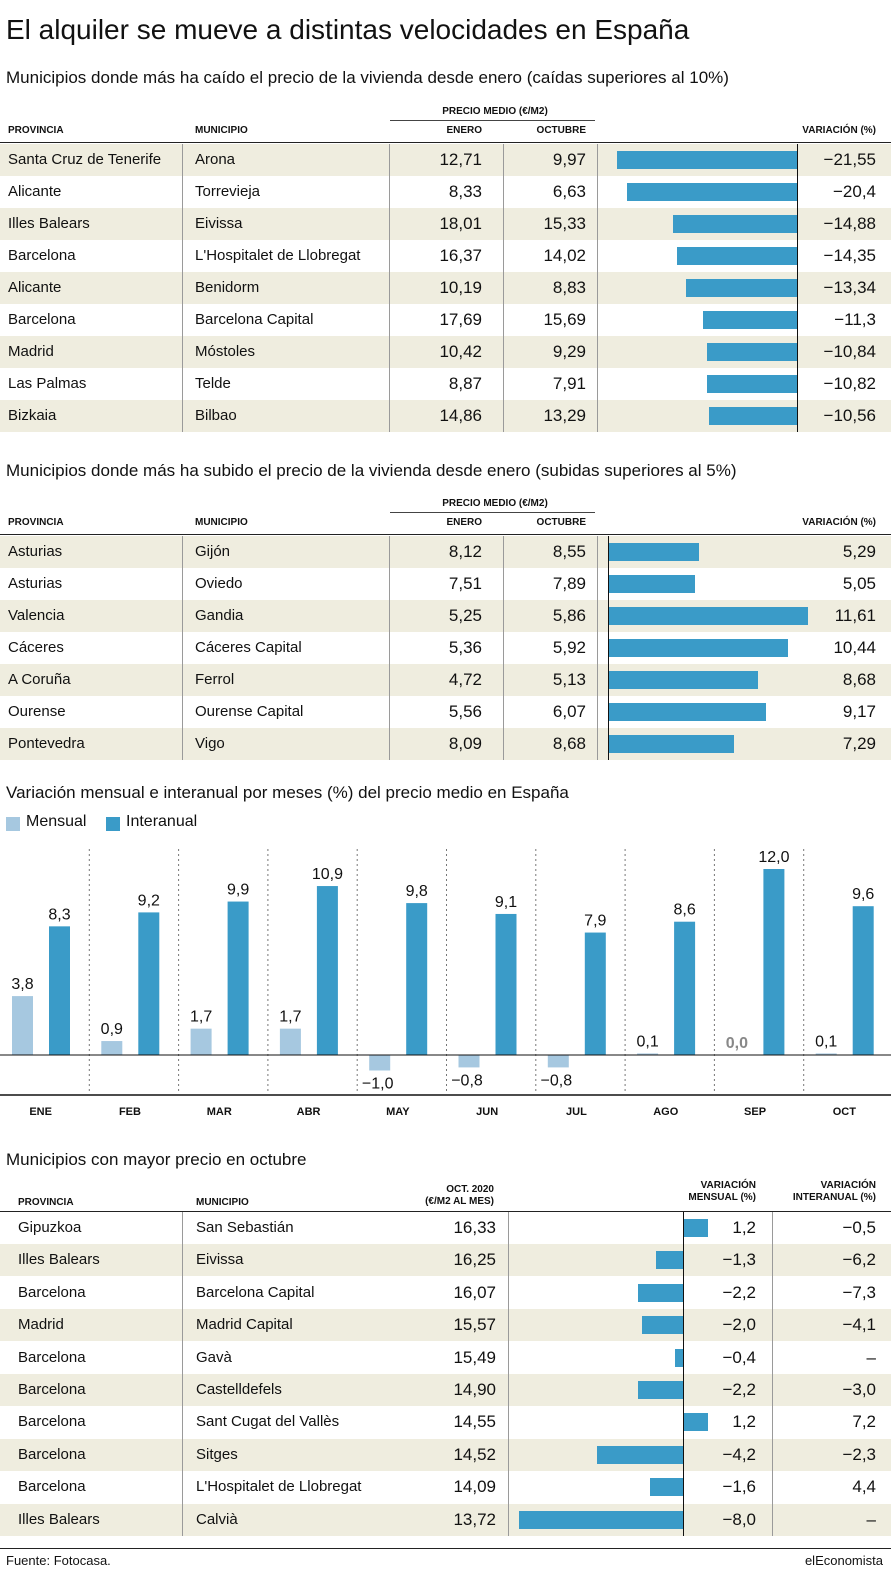 Image resolution: width=891 pixels, height=1584 pixels. What do you see at coordinates (474, 1260) in the screenshot?
I see `precio-cell: 16,25` at bounding box center [474, 1260].